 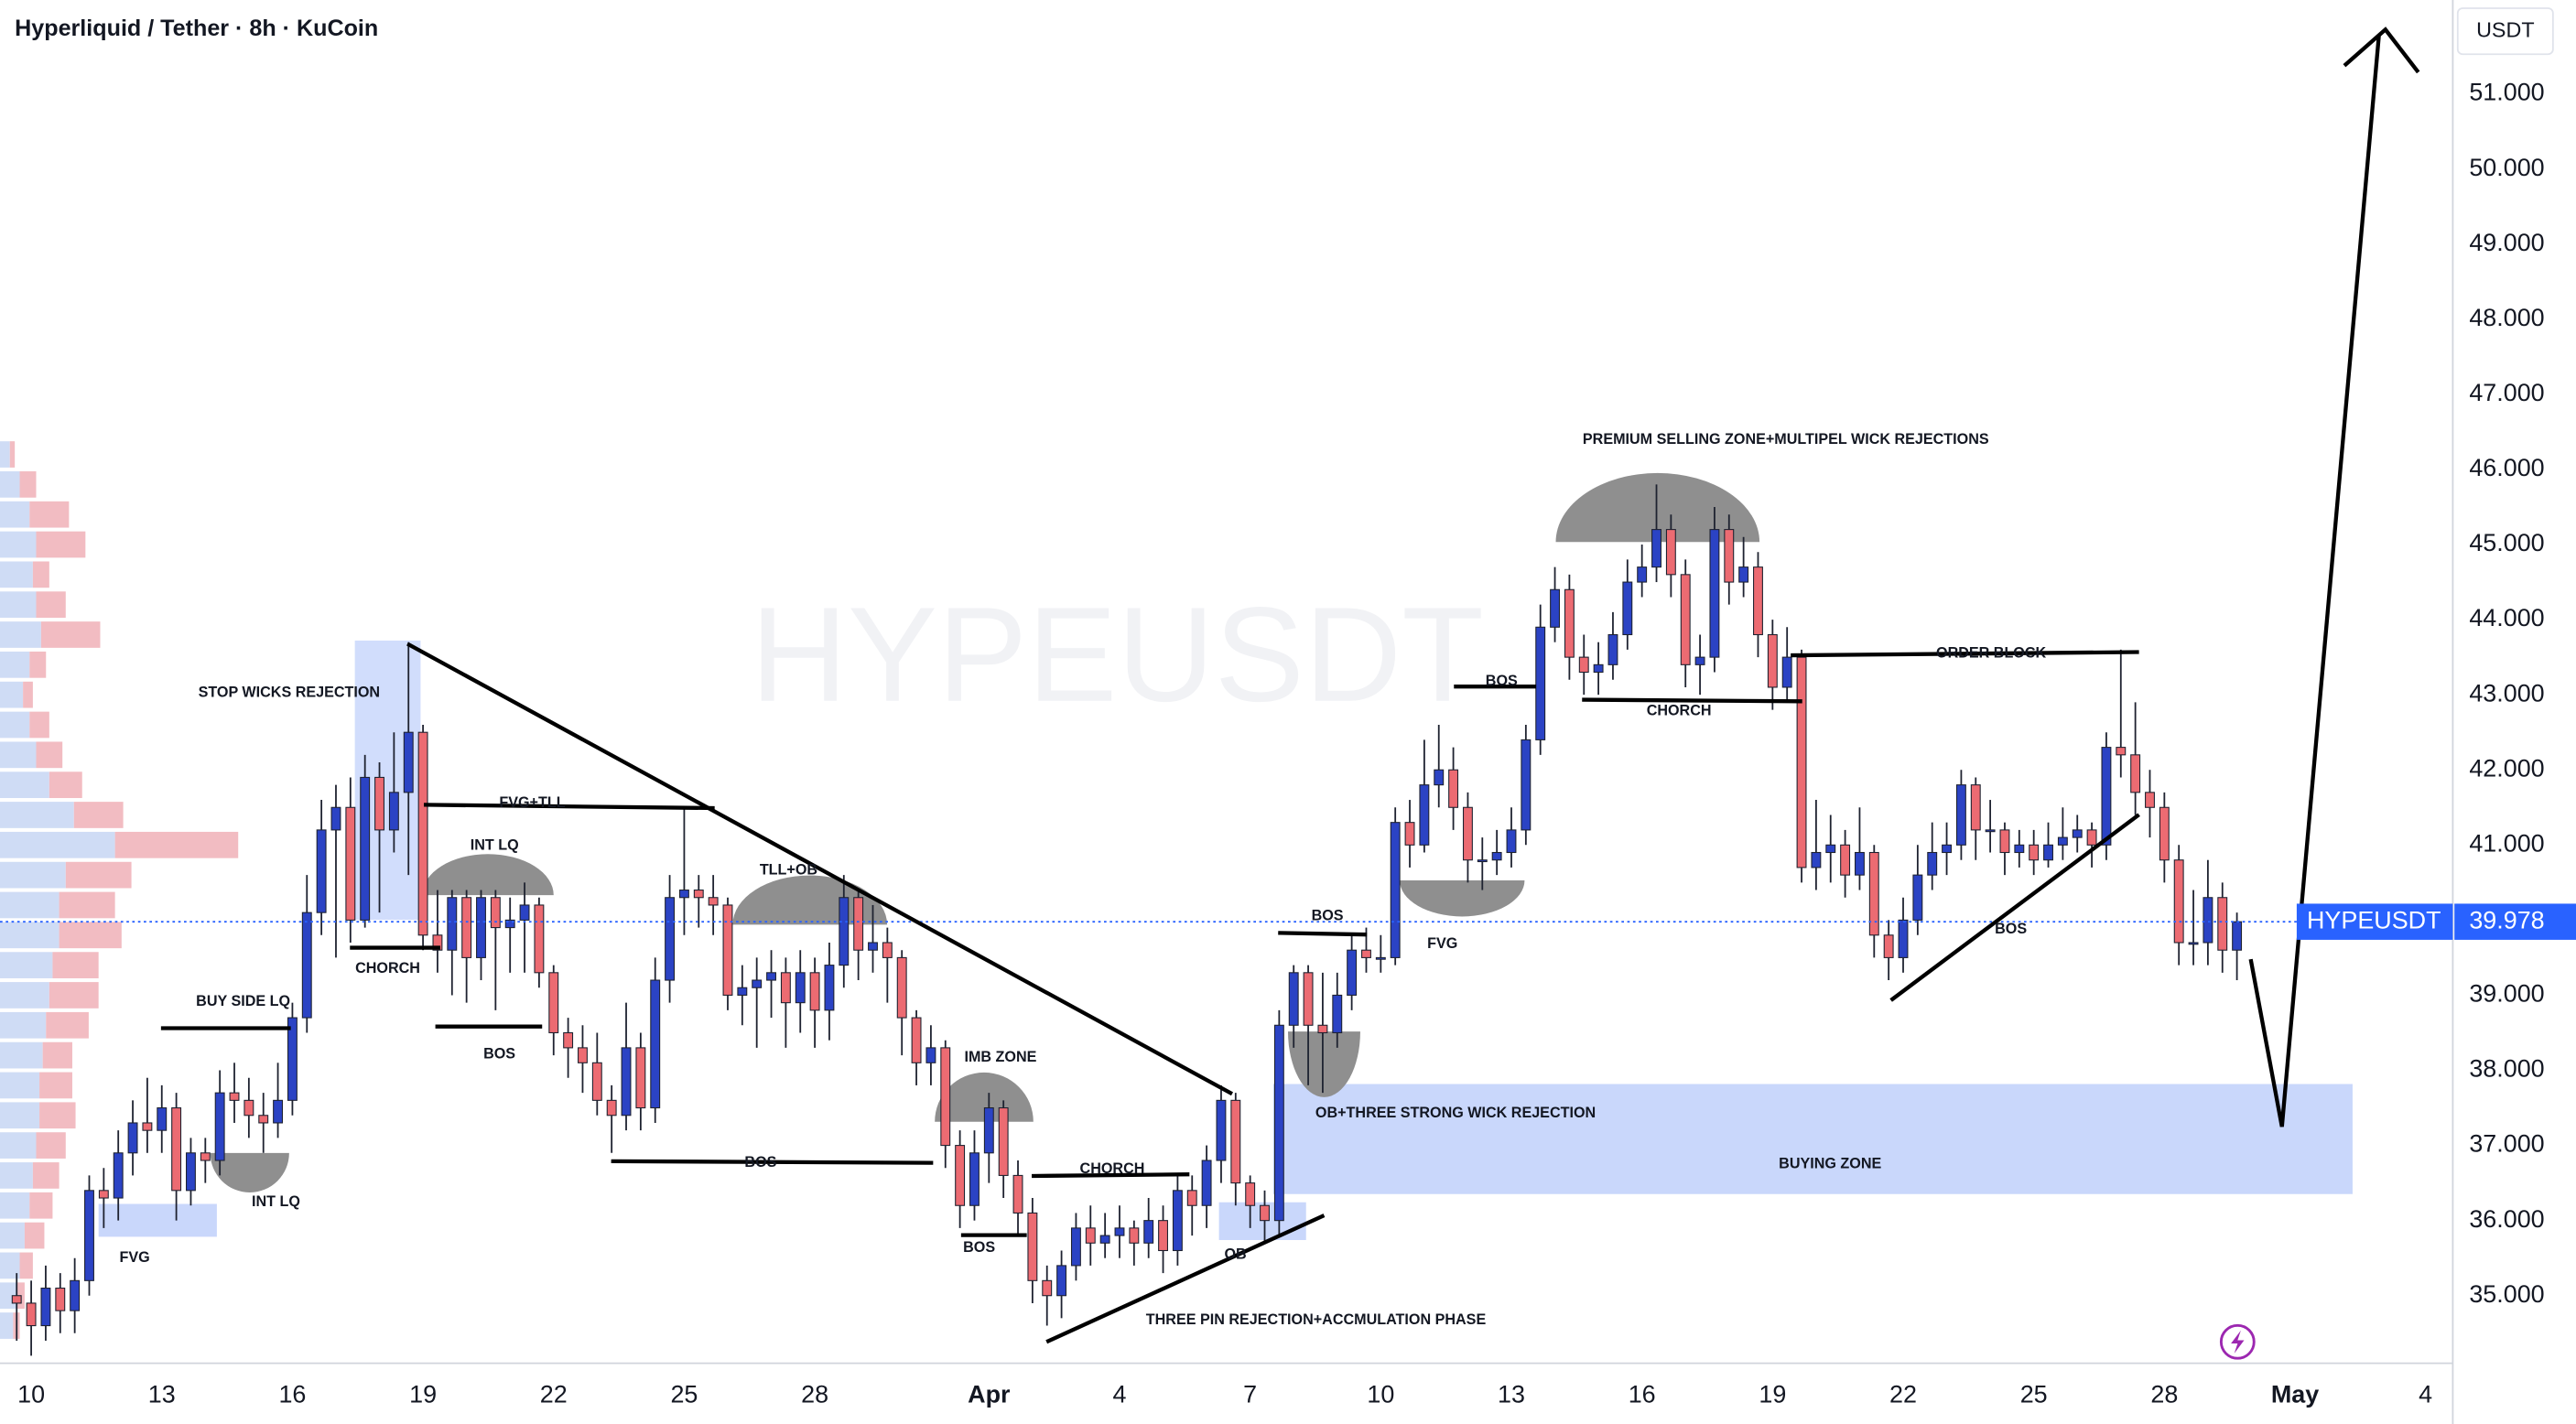 I want to click on zone-arc, so click(x=1324, y=1064).